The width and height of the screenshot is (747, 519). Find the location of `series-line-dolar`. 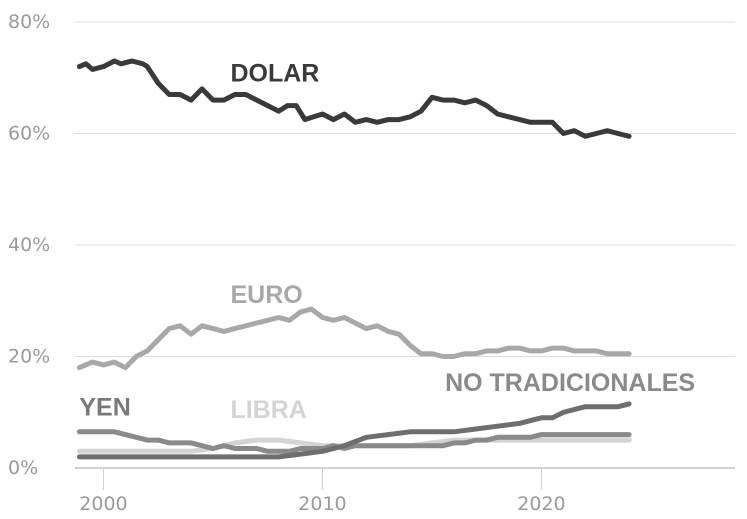

series-line-dolar is located at coordinates (354, 98).